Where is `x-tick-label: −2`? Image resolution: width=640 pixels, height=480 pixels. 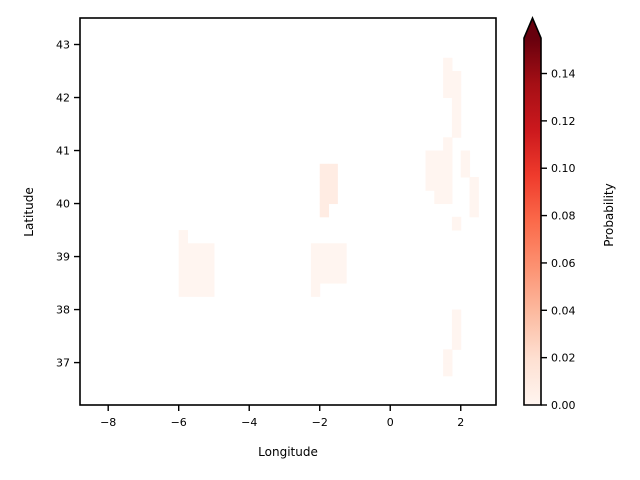
x-tick-label: −2 is located at coordinates (320, 422).